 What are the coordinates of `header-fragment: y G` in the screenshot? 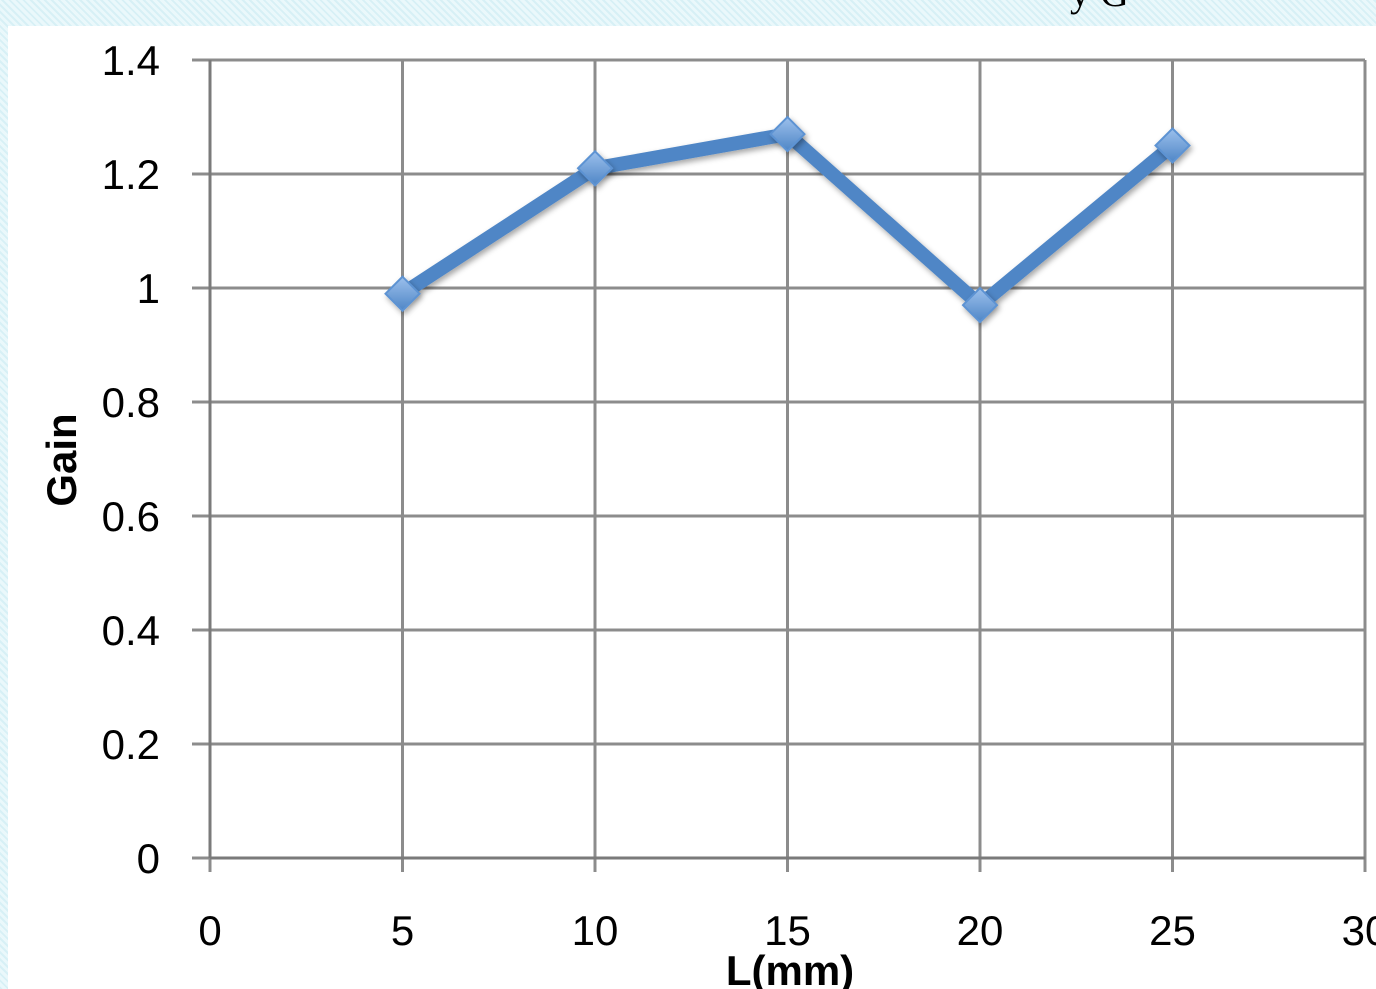 It's located at (1099, 7).